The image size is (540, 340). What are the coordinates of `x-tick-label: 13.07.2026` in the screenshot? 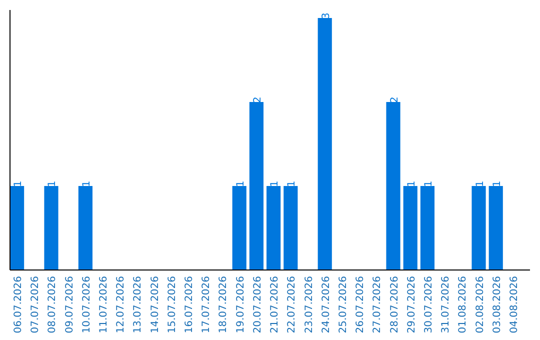 It's located at (138, 305).